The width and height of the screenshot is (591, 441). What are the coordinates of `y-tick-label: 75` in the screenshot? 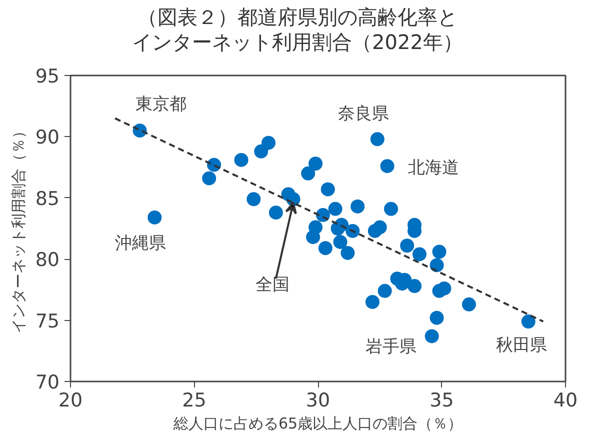 It's located at (47, 321).